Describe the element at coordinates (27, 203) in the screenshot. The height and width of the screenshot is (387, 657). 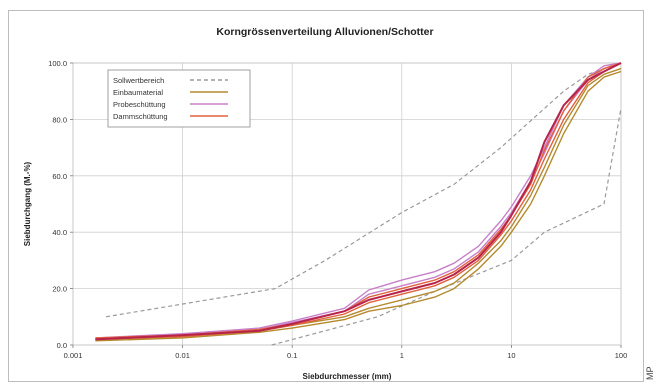
I see `y-axis-label: Siebdurchgang (M.-%)` at that location.